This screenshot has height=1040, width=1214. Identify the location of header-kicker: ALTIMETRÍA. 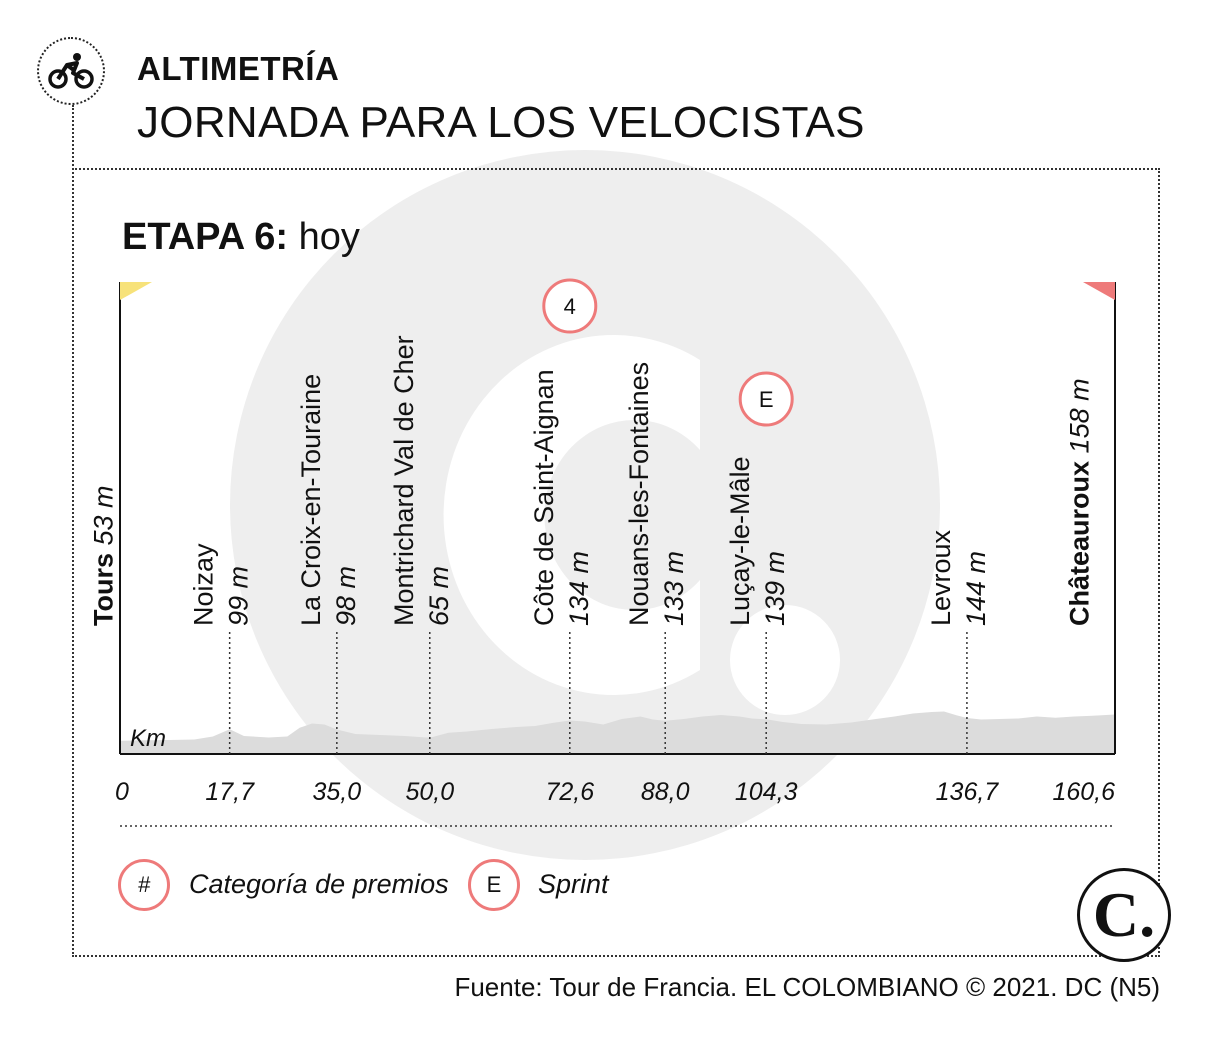
(238, 68).